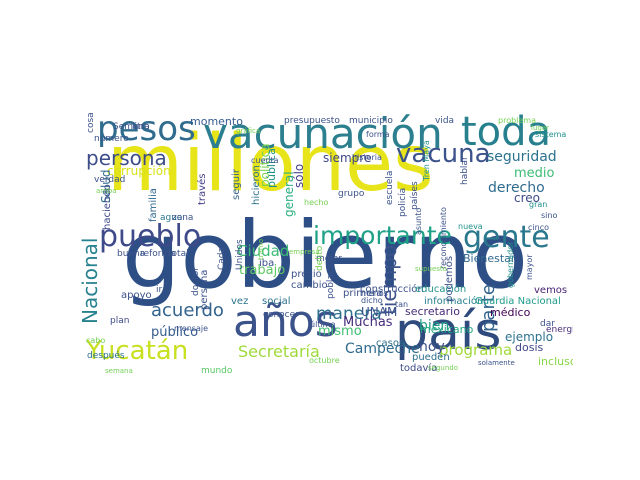 Image resolution: width=640 pixels, height=480 pixels. I want to click on word-cloud-word: ejemplo, so click(529, 337).